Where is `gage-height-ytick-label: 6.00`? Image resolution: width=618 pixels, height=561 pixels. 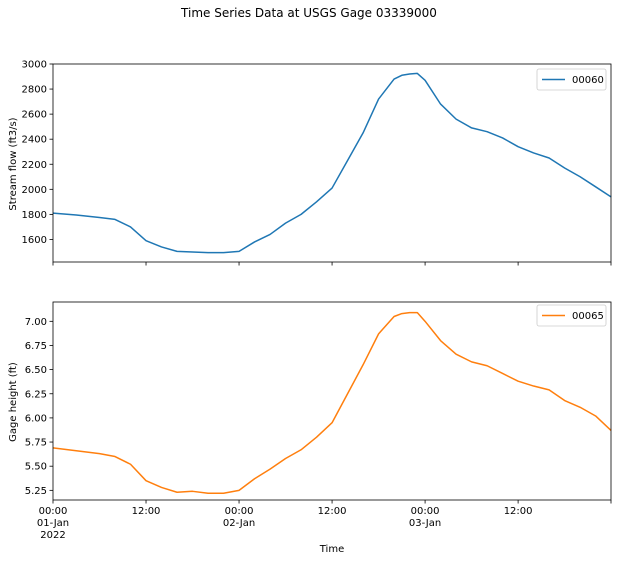
gage-height-ytick-label: 6.00 is located at coordinates (36, 418).